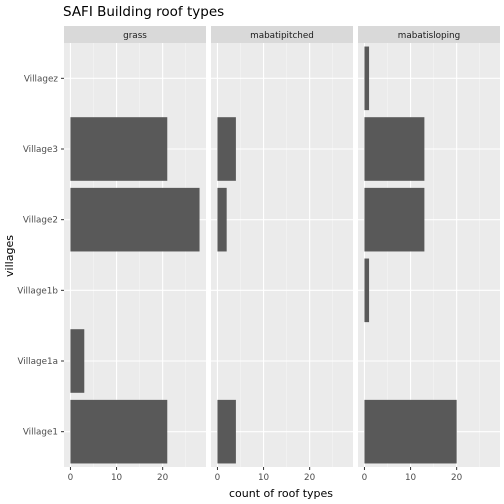  What do you see at coordinates (41, 79) in the screenshot?
I see `y-tick-label: Villagez` at bounding box center [41, 79].